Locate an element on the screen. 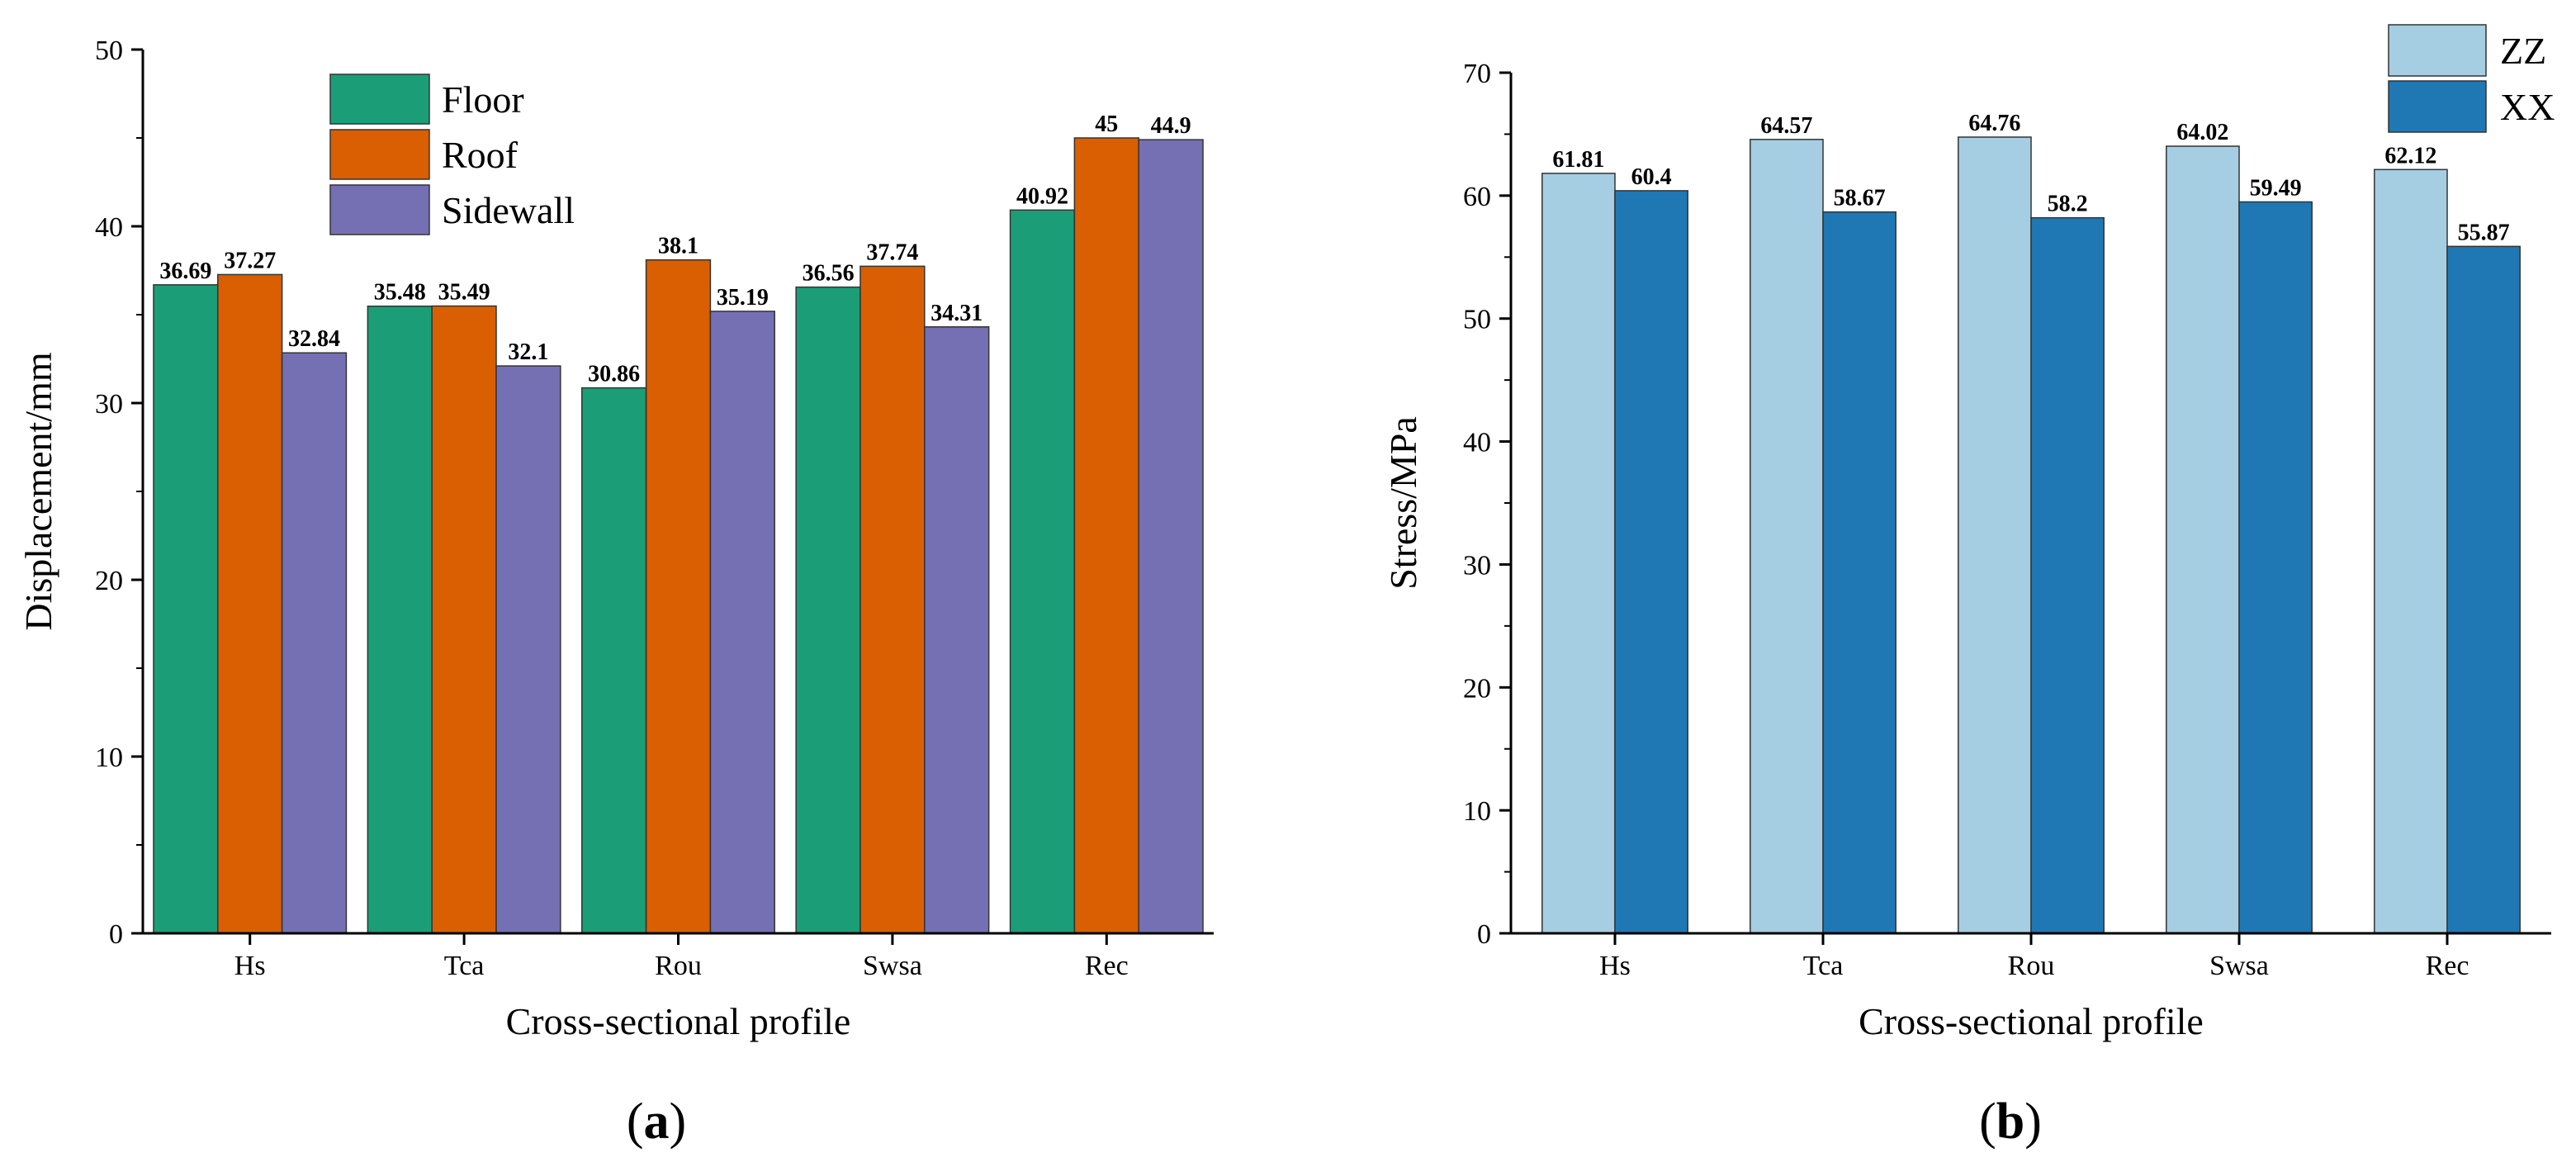 The width and height of the screenshot is (2576, 1153). data-label-xx-swsa: 59.49 is located at coordinates (2276, 188).